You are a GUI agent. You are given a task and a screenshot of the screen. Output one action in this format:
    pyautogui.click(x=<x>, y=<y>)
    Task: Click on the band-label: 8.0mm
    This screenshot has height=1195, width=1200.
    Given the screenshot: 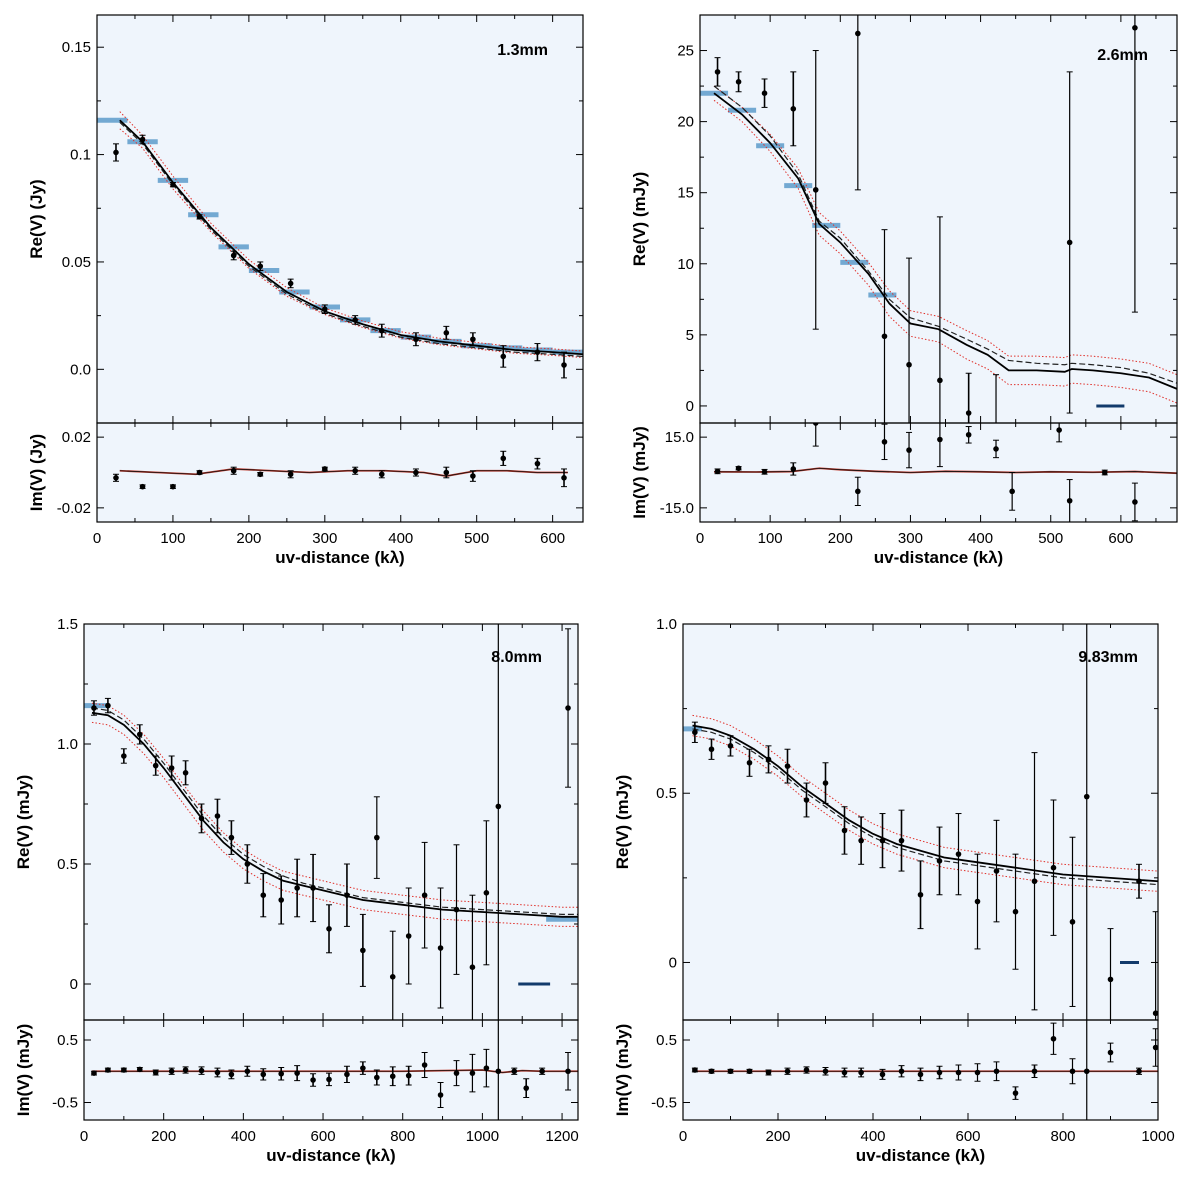 What is the action you would take?
    pyautogui.click(x=516, y=657)
    